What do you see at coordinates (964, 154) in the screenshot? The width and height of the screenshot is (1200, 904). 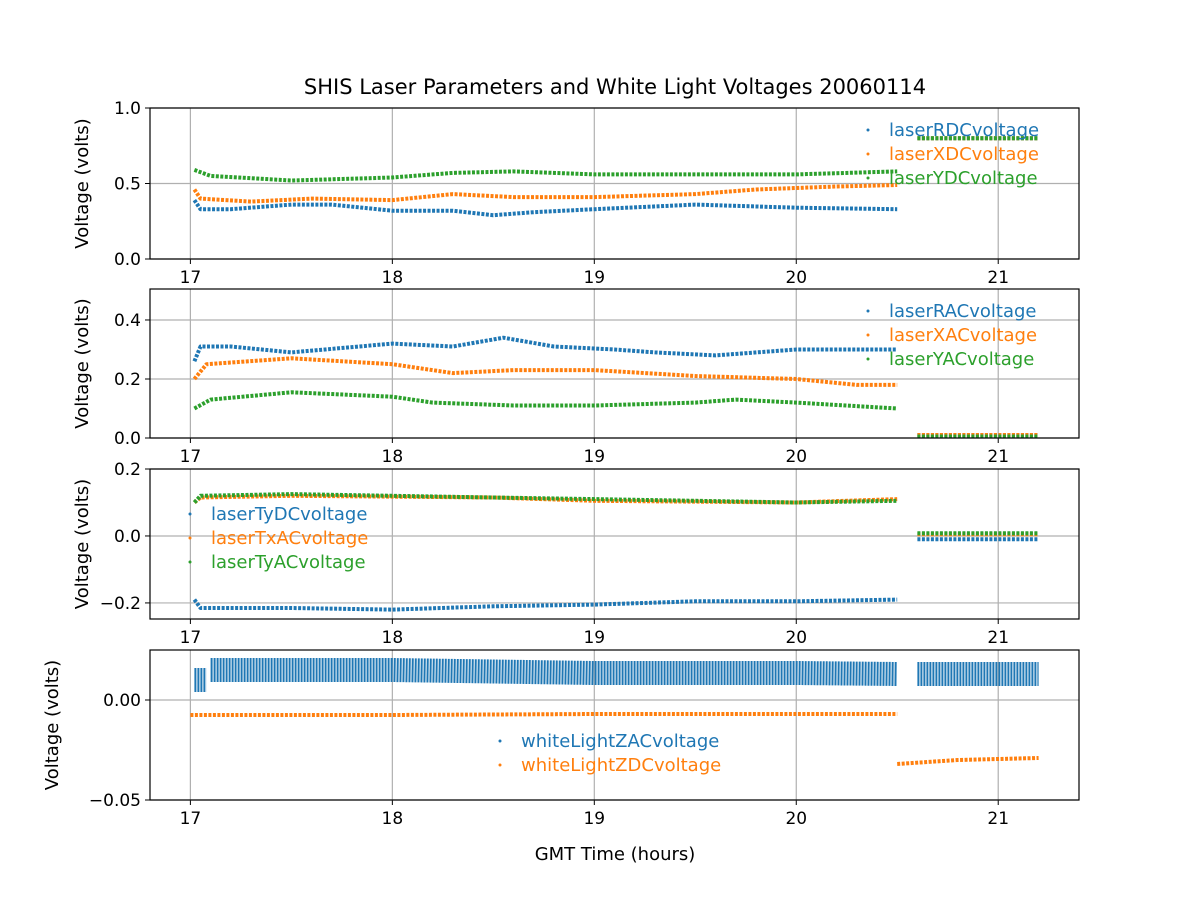 I see `legend-label-laserXDCvoltage: laserXDCvoltage` at bounding box center [964, 154].